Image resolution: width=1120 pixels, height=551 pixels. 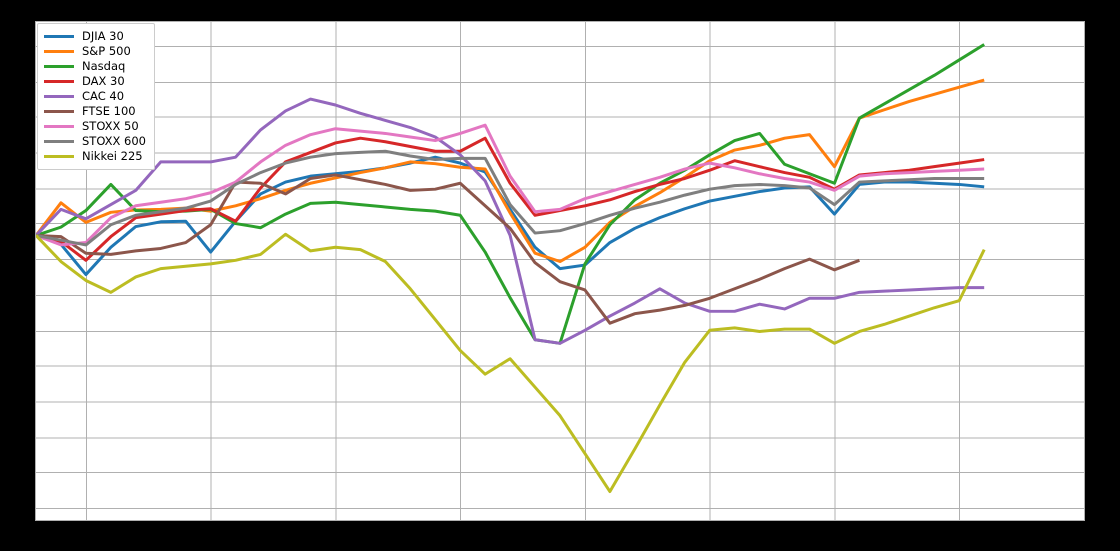 I want to click on legend-item-nikkei-225: Nikkei 225, so click(x=95, y=156).